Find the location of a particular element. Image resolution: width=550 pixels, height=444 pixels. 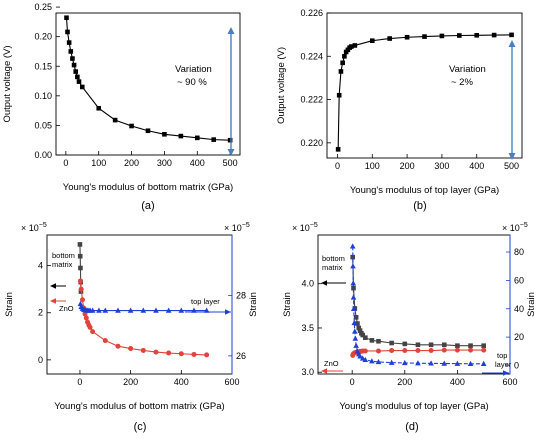

y-tick-label: 0.00 is located at coordinates (43, 155).